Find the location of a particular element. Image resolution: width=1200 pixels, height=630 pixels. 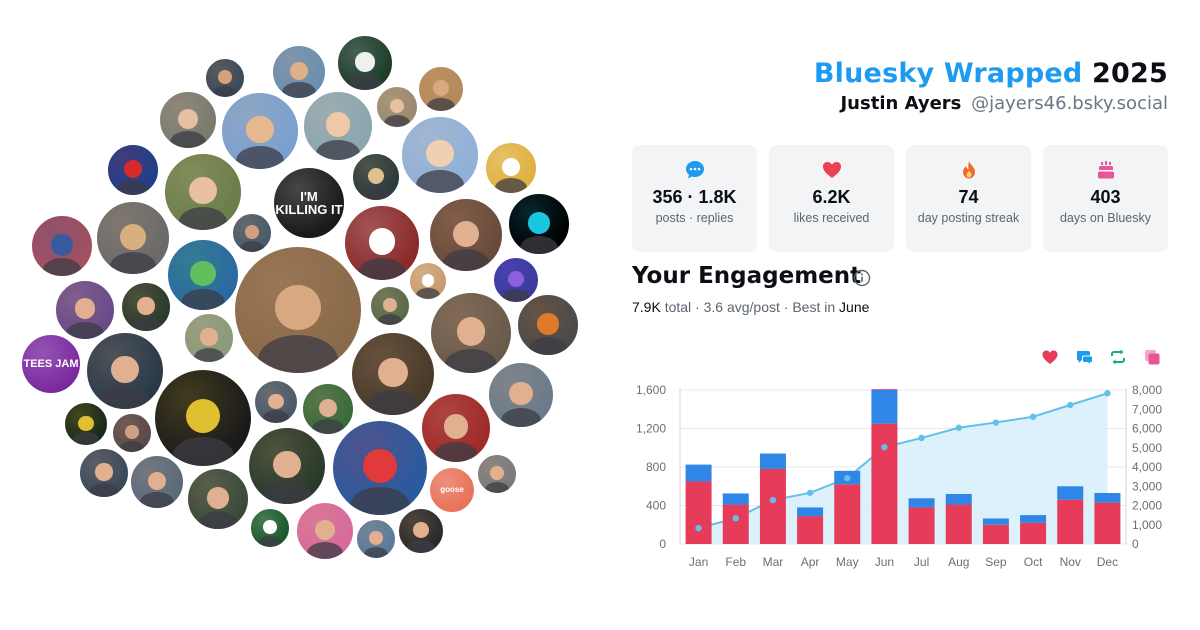

avatar-tees-jam: TEES JAM is located at coordinates (51, 364).